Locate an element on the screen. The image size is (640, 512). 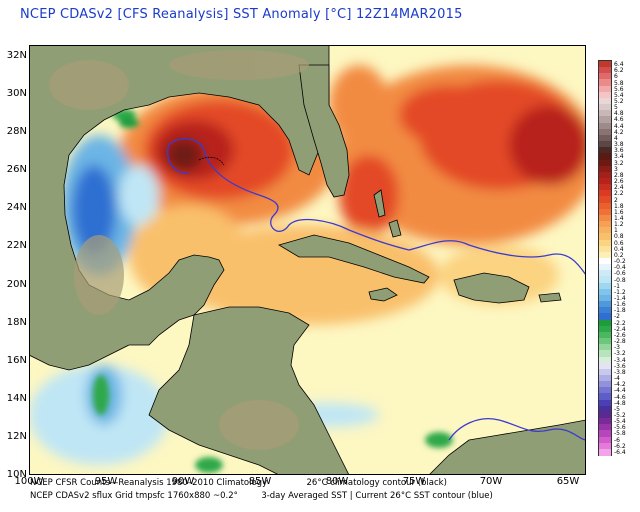
colorbar-tick-label: -4.2 is located at coordinates (620, 385).